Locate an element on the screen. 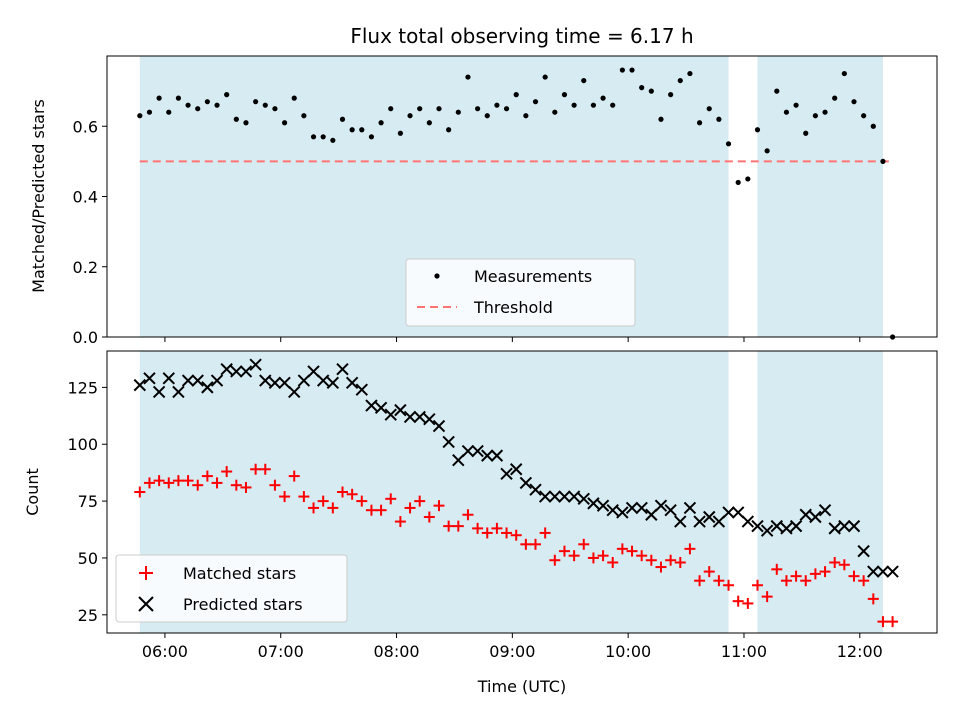 The width and height of the screenshot is (960, 720). x-tick-label: 09:00 is located at coordinates (512, 651).